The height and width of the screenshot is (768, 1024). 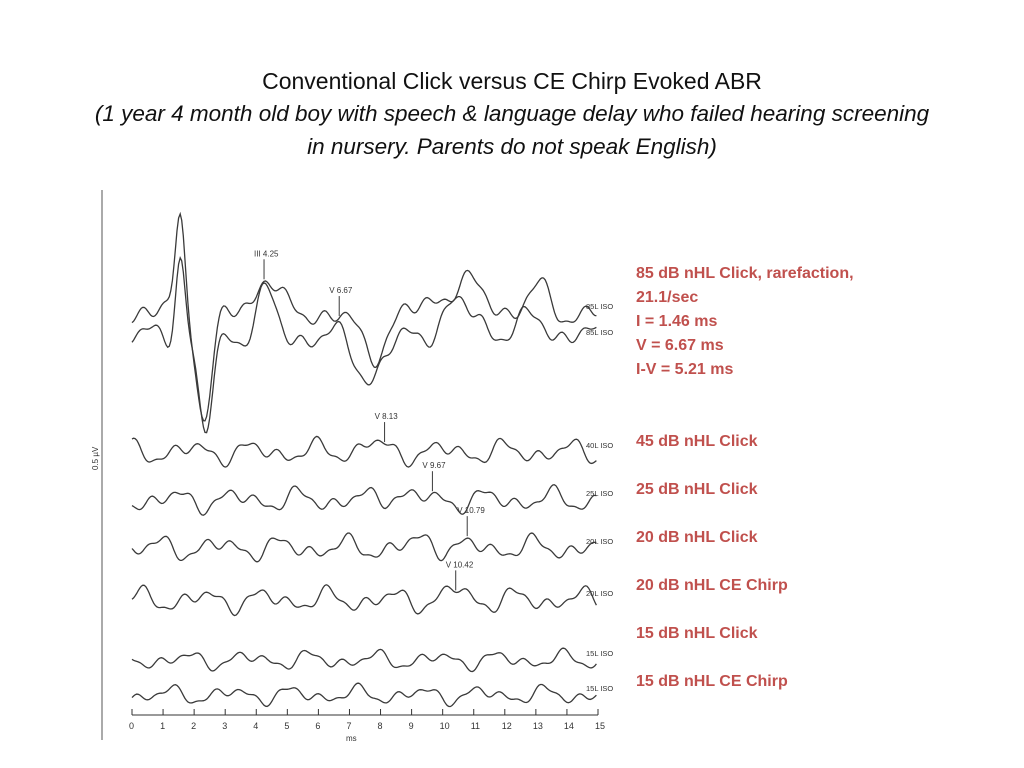 I want to click on channel-label-5: 20L ISO, so click(x=599, y=541).